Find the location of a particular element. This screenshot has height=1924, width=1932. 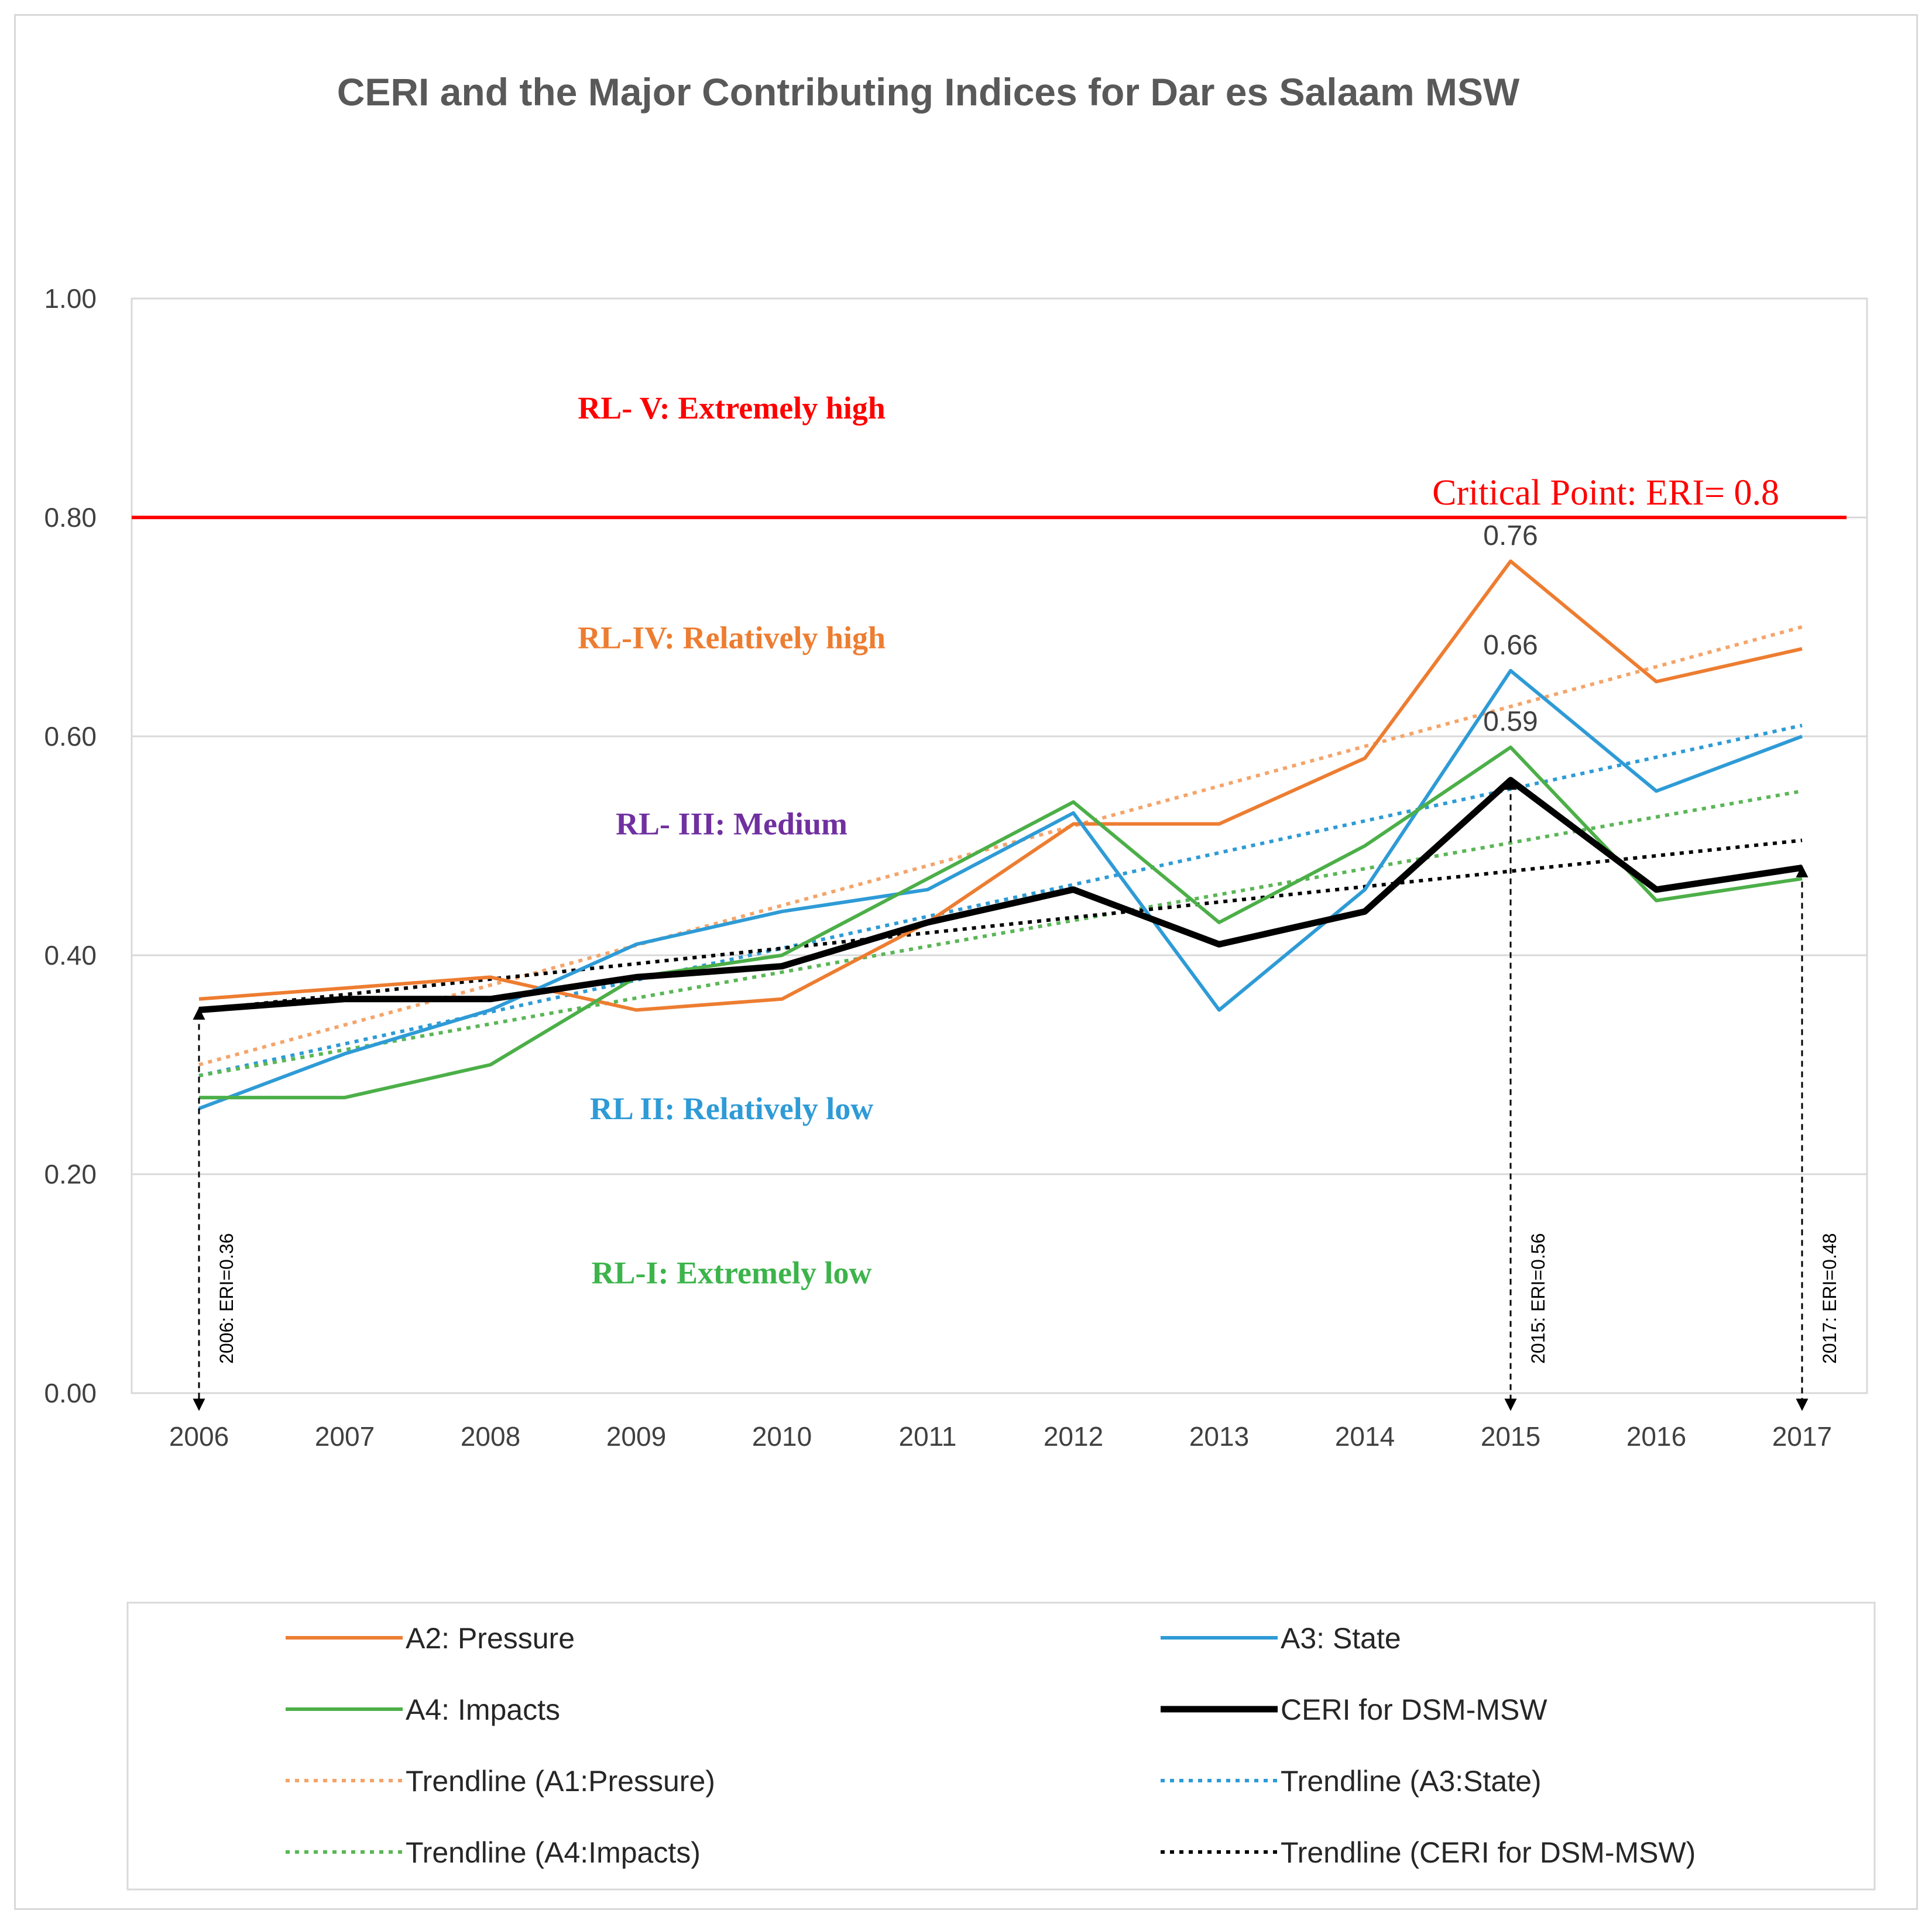

legend-label: Trendline (CERI for DSM-MSW) is located at coordinates (1489, 1852).